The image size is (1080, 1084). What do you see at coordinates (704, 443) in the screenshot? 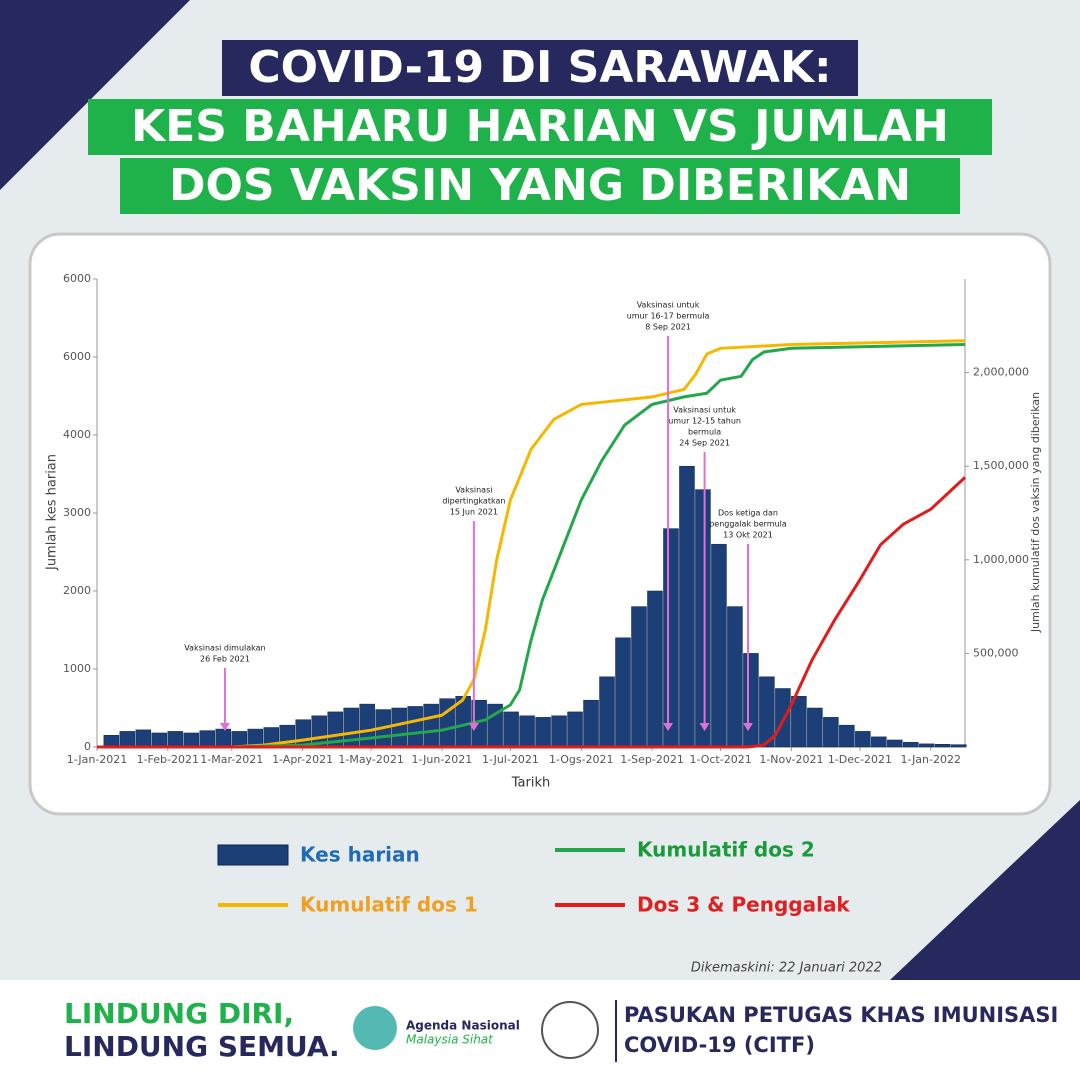
I see `annotation: 24 Sep 2021` at bounding box center [704, 443].